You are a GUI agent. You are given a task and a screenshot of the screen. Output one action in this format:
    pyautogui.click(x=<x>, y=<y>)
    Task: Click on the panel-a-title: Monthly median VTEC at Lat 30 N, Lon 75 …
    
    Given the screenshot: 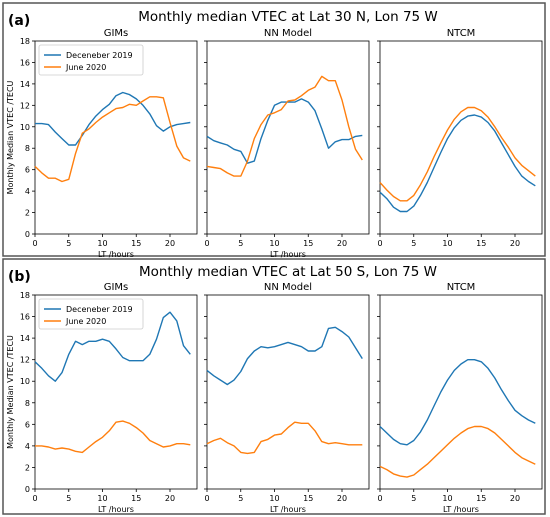 What is the action you would take?
    pyautogui.click(x=288, y=17)
    